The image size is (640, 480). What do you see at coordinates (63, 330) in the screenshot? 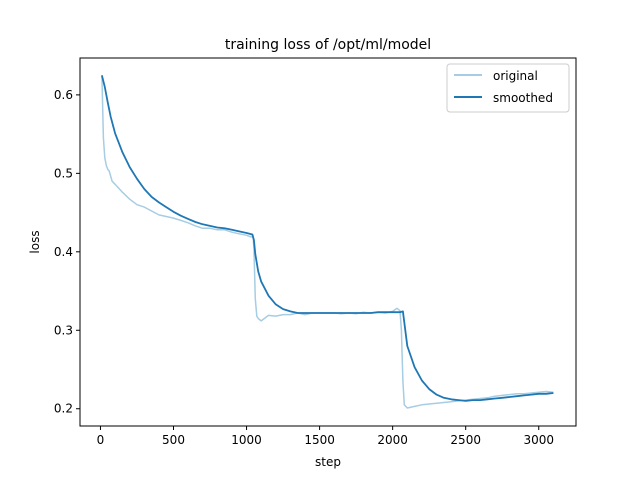
I see `y-tick-label: 0.3` at bounding box center [63, 330].